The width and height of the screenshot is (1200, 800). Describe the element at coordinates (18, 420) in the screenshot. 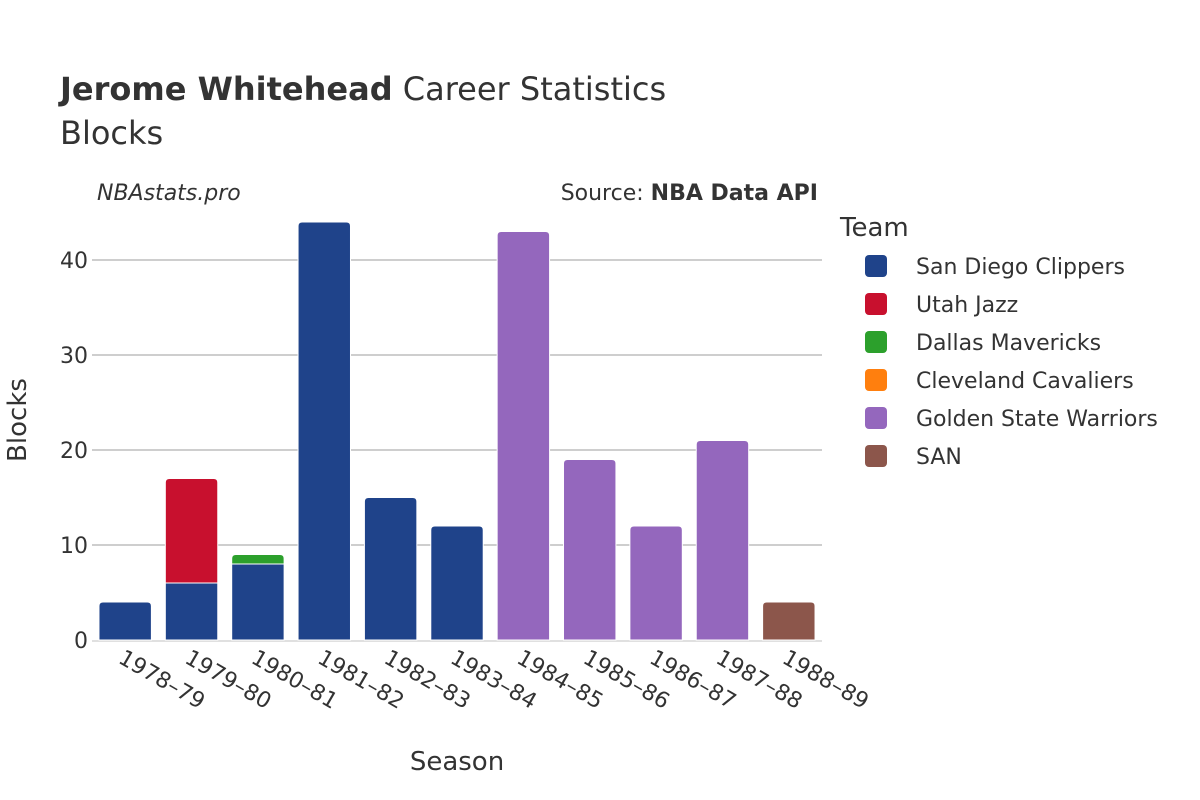

I see `y-axis-label: Blocks` at that location.